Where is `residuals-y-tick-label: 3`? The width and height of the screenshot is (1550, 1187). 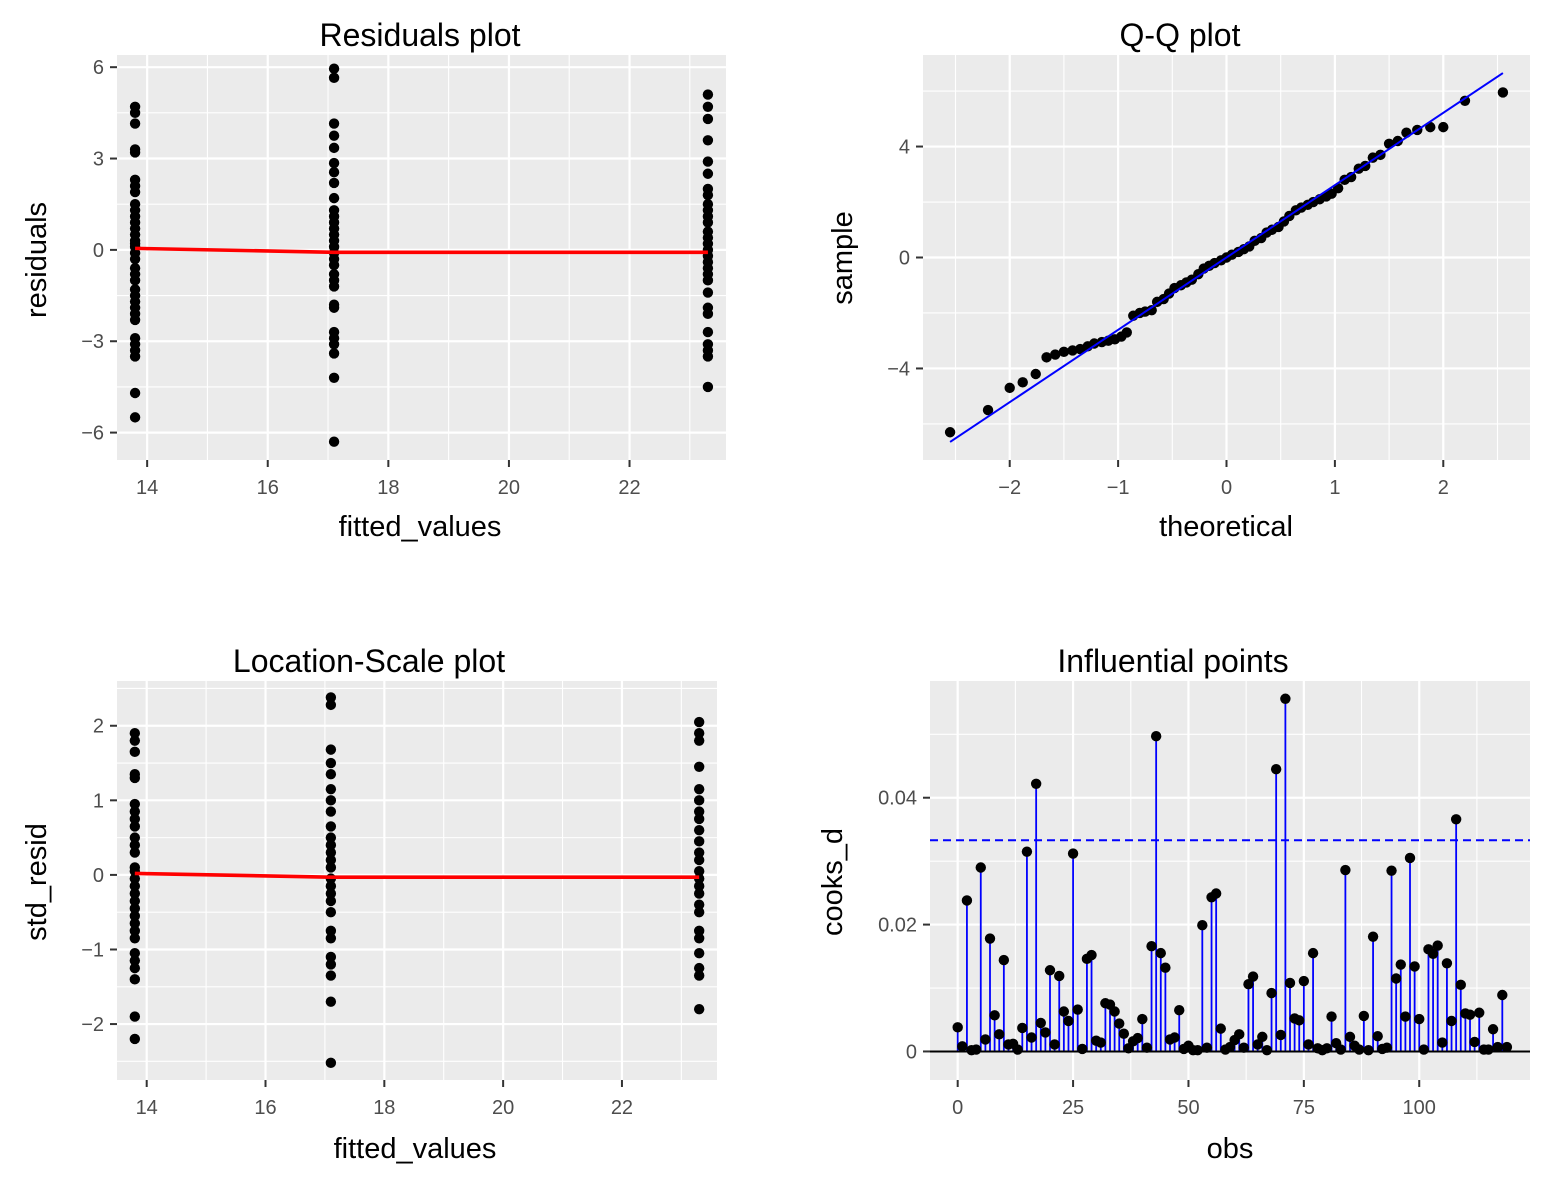 residuals-y-tick-label: 3 is located at coordinates (98, 160).